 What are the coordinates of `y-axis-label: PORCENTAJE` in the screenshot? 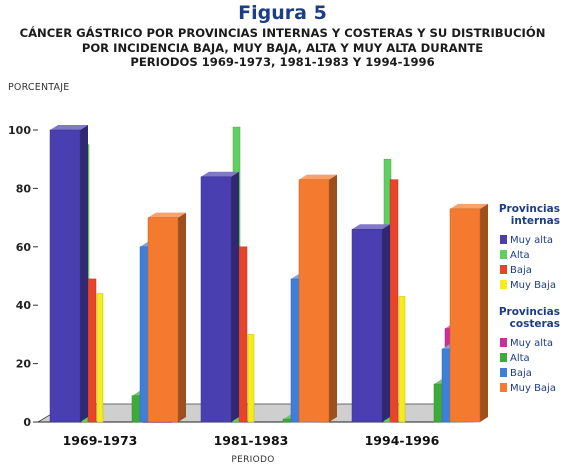 It's located at (39, 87).